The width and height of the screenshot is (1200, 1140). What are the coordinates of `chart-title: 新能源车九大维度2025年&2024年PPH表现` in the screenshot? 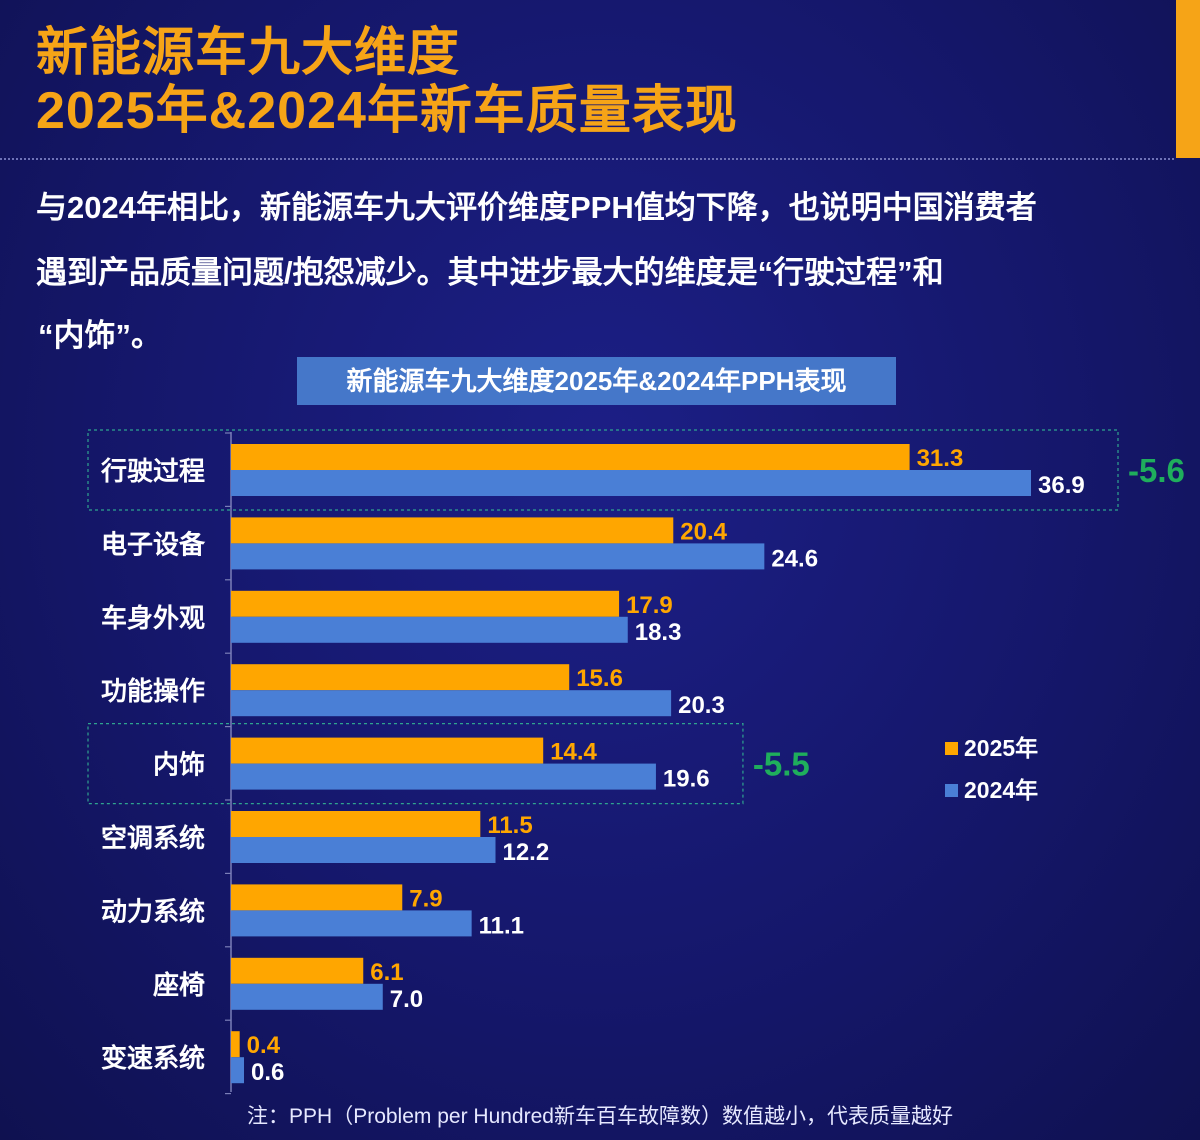 It's located at (596, 381).